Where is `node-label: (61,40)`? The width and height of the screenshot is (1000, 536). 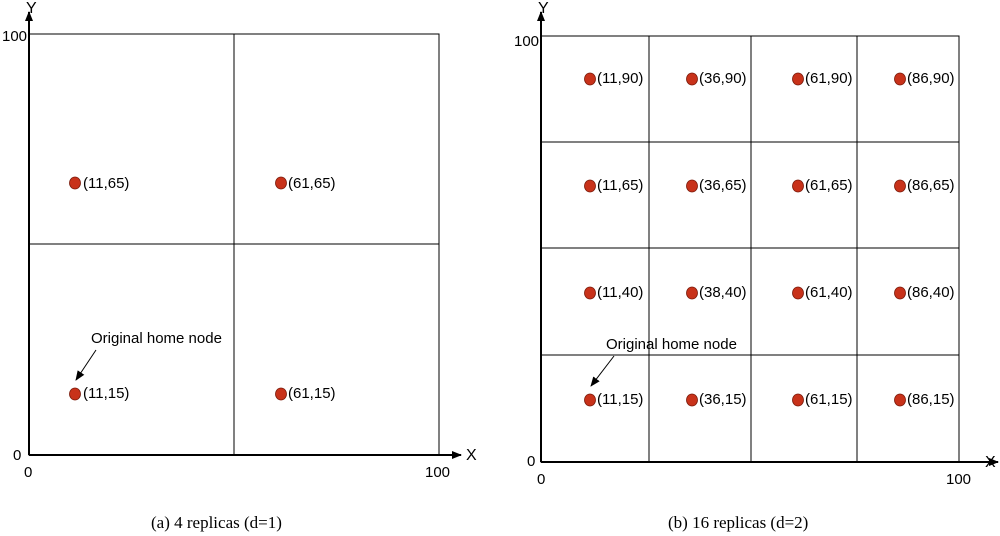 node-label: (61,40) is located at coordinates (829, 292).